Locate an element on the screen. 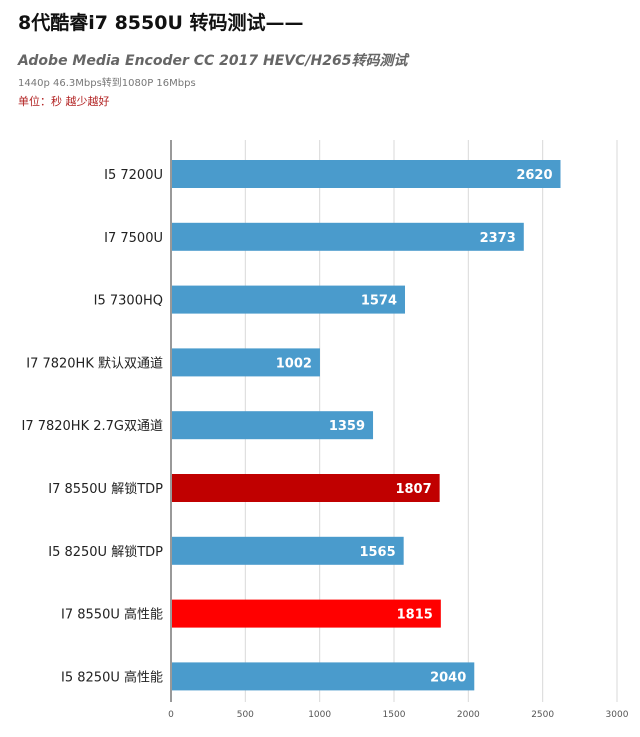 Image resolution: width=640 pixels, height=737 pixels. category-label: I7 7820HK 2.7G双通道 is located at coordinates (92, 426).